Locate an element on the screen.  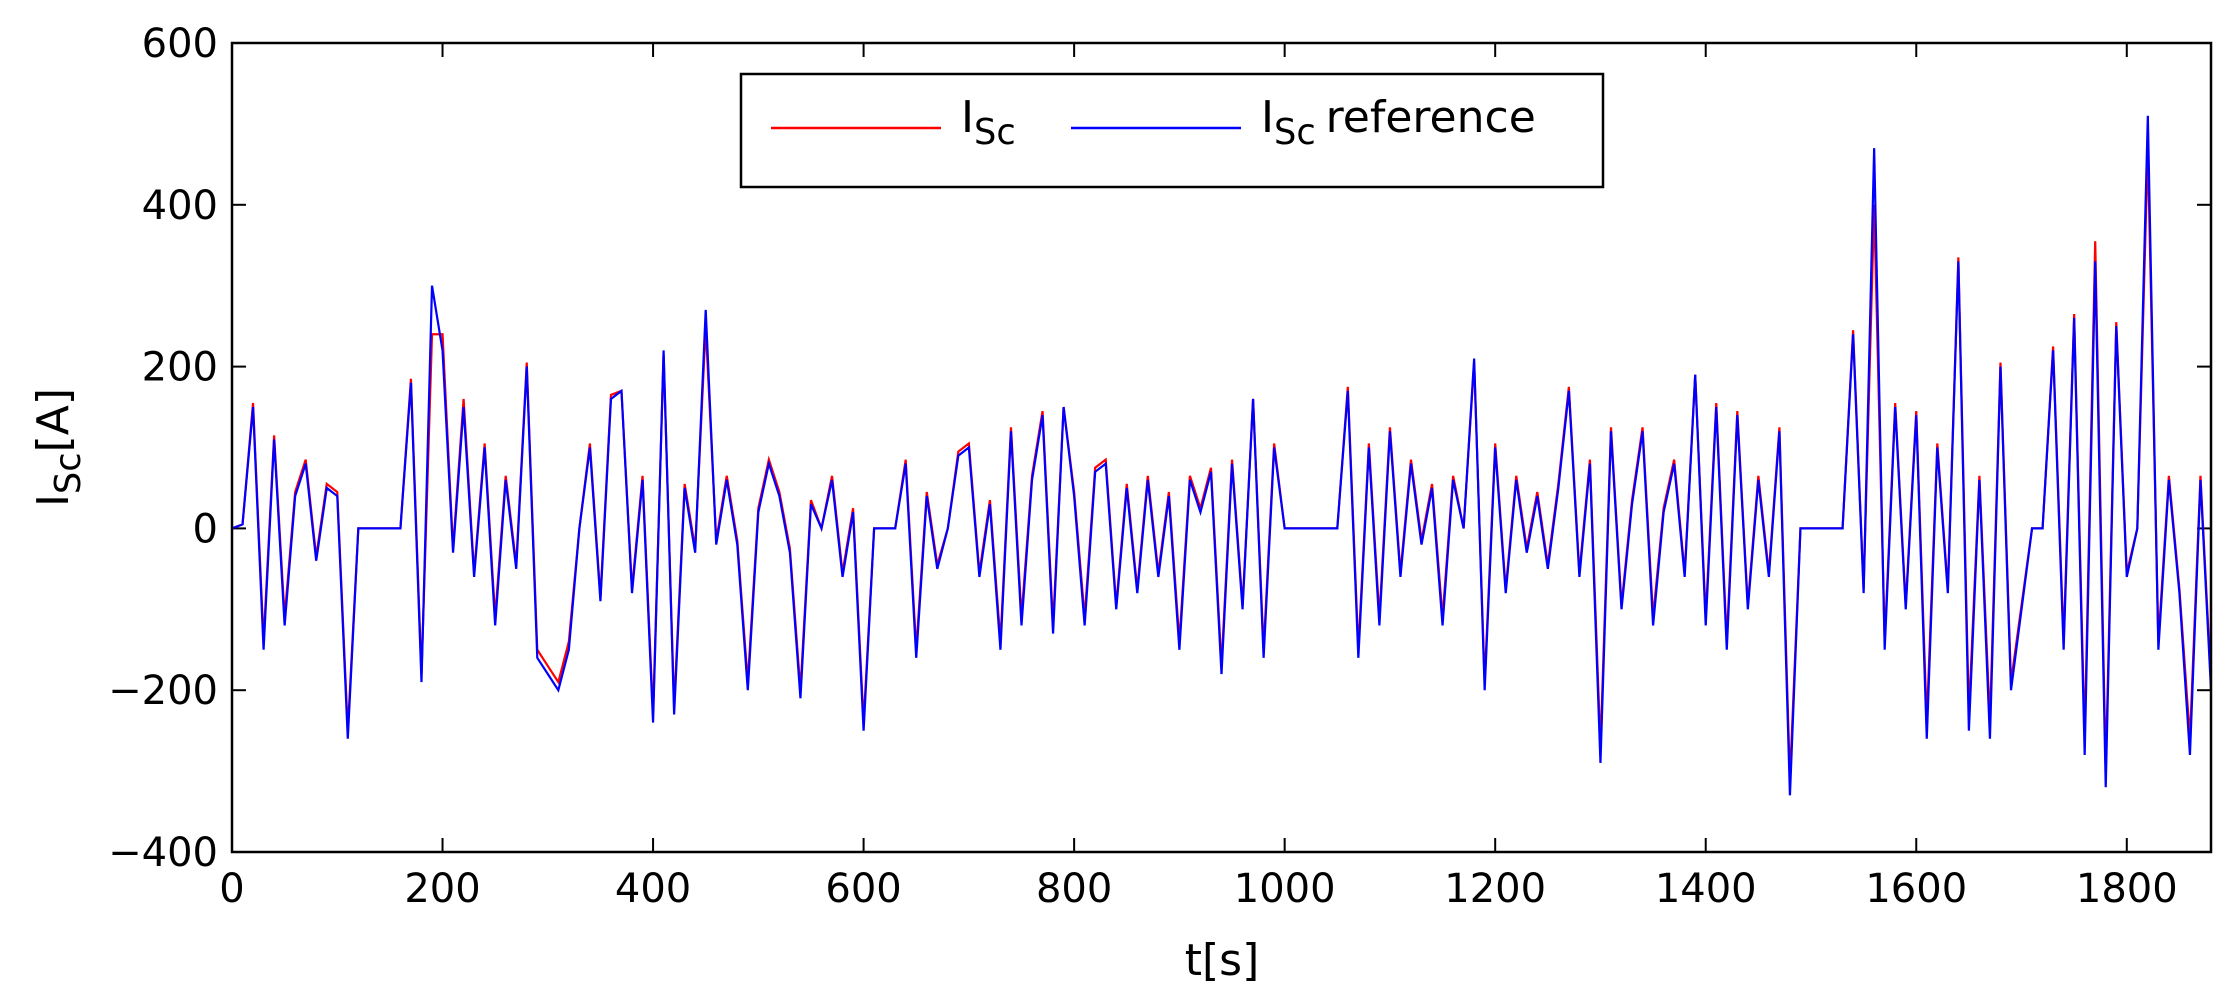
x-tick-label: 600 is located at coordinates (863, 889).